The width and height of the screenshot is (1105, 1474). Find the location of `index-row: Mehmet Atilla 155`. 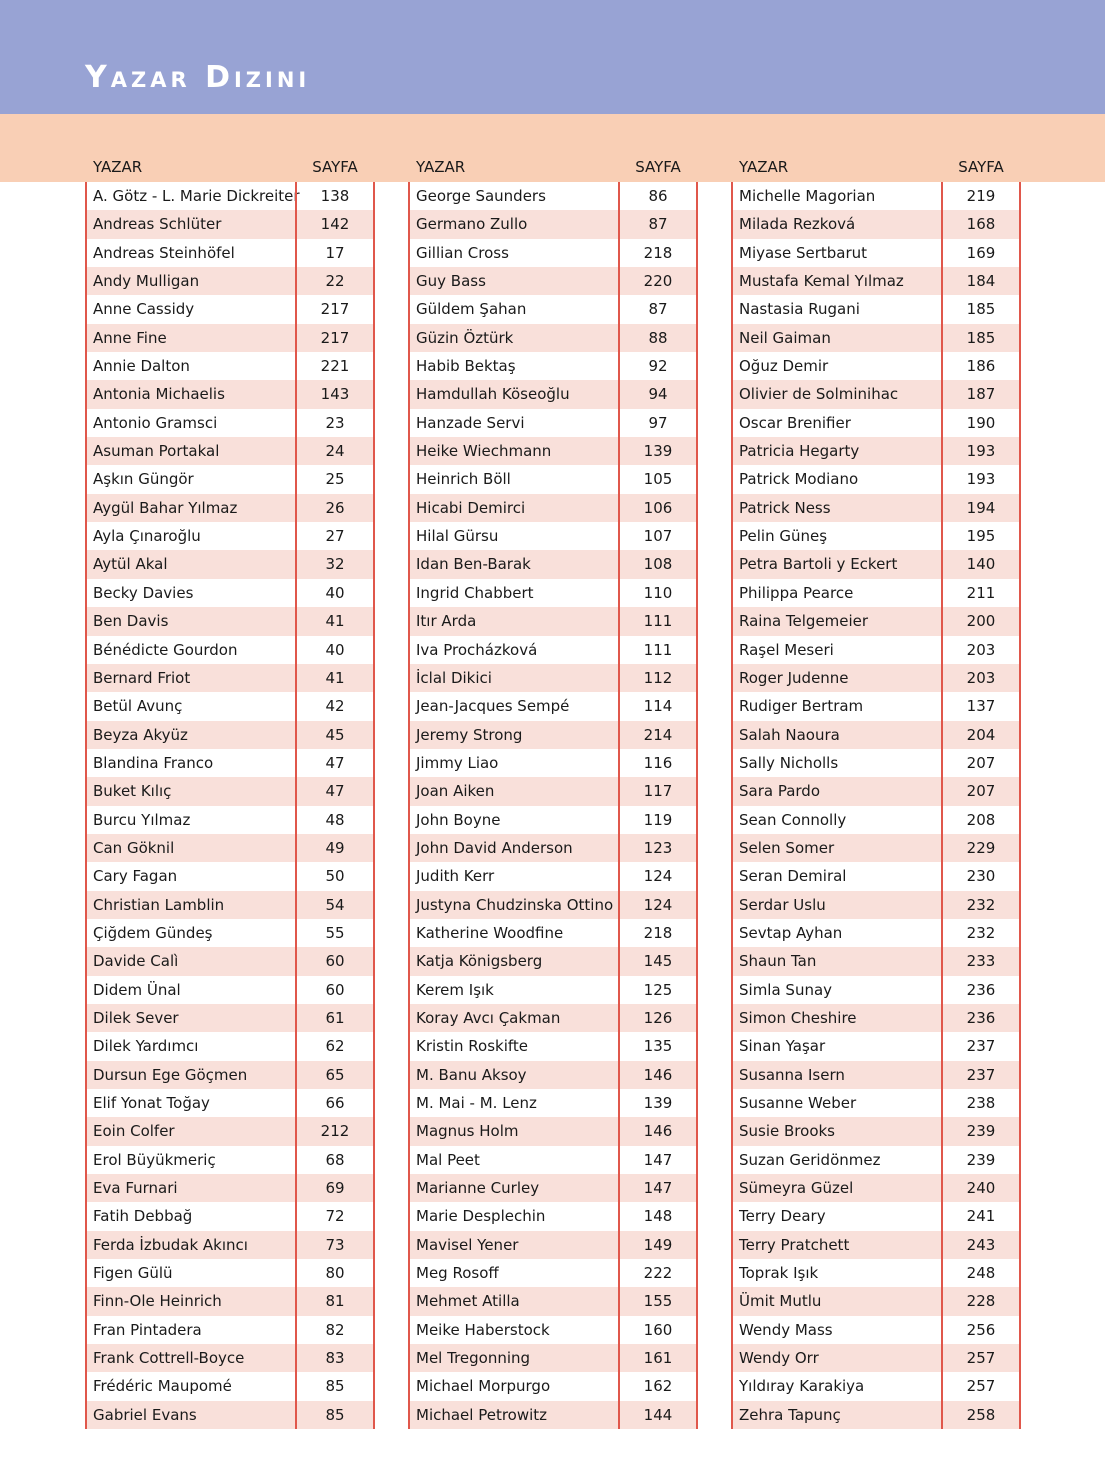

index-row: Mehmet Atilla 155 is located at coordinates (554, 1301).